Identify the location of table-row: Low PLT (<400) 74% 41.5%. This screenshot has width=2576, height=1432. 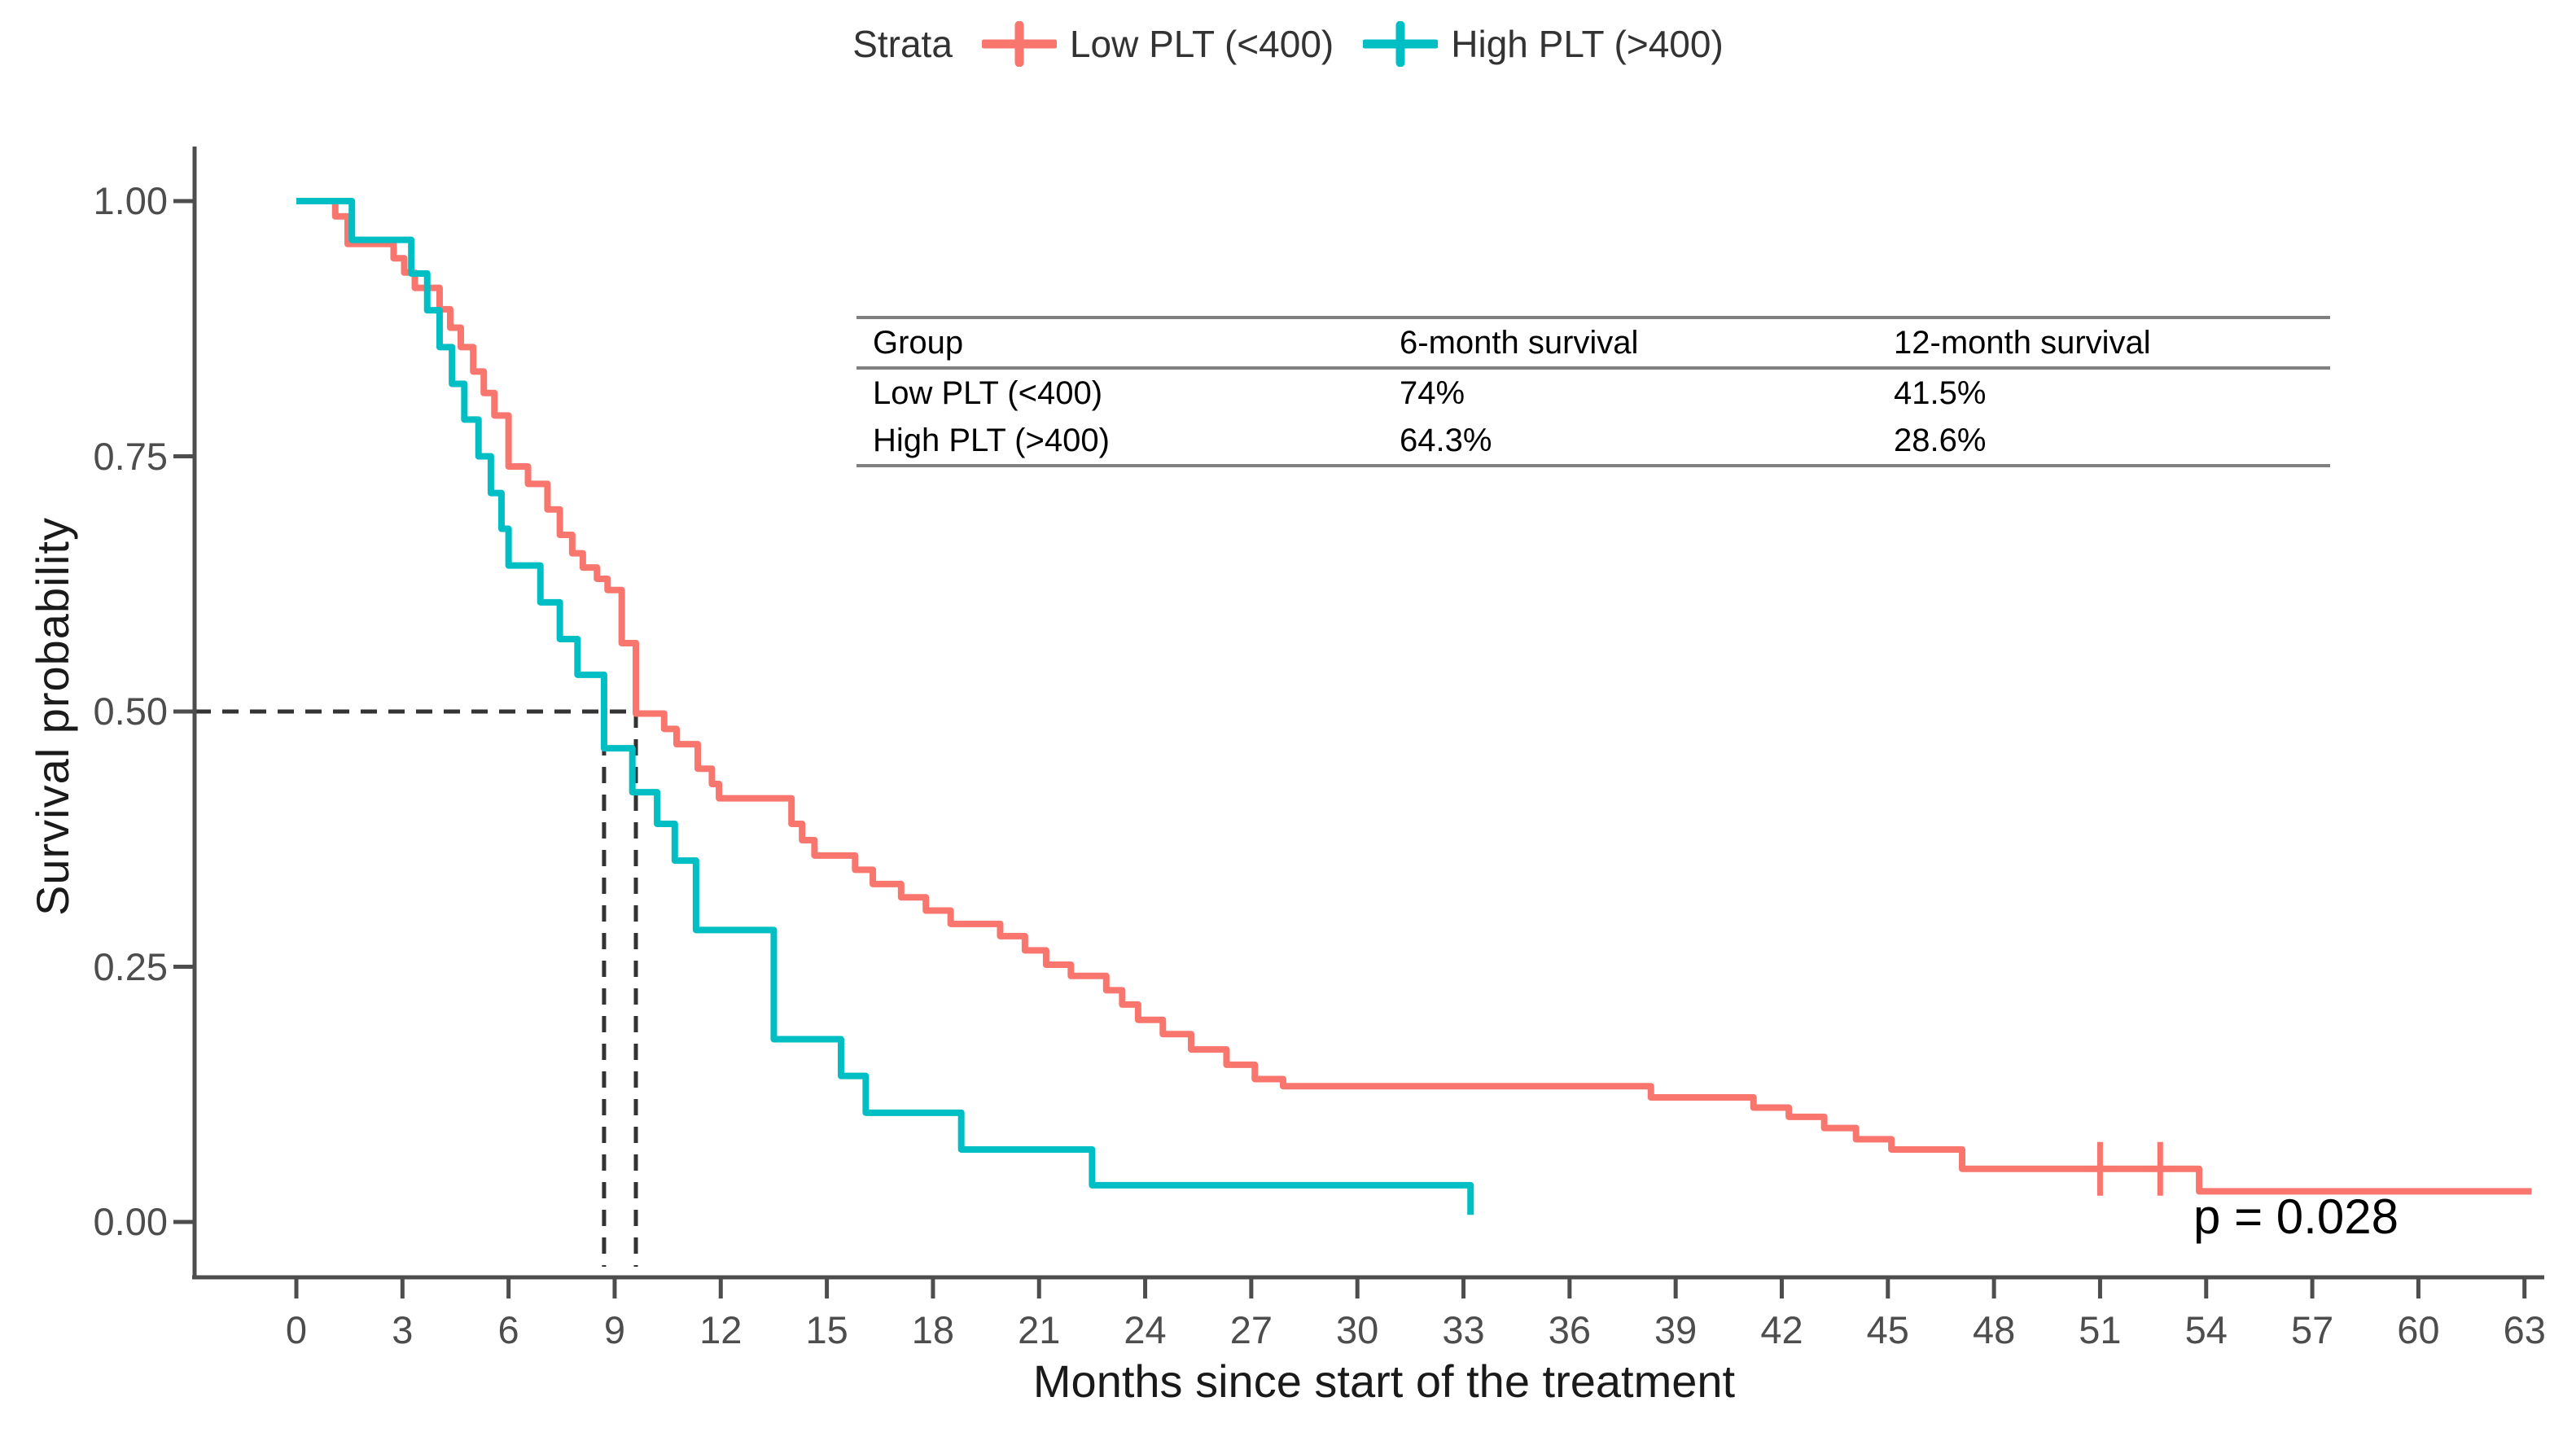
(1593, 393).